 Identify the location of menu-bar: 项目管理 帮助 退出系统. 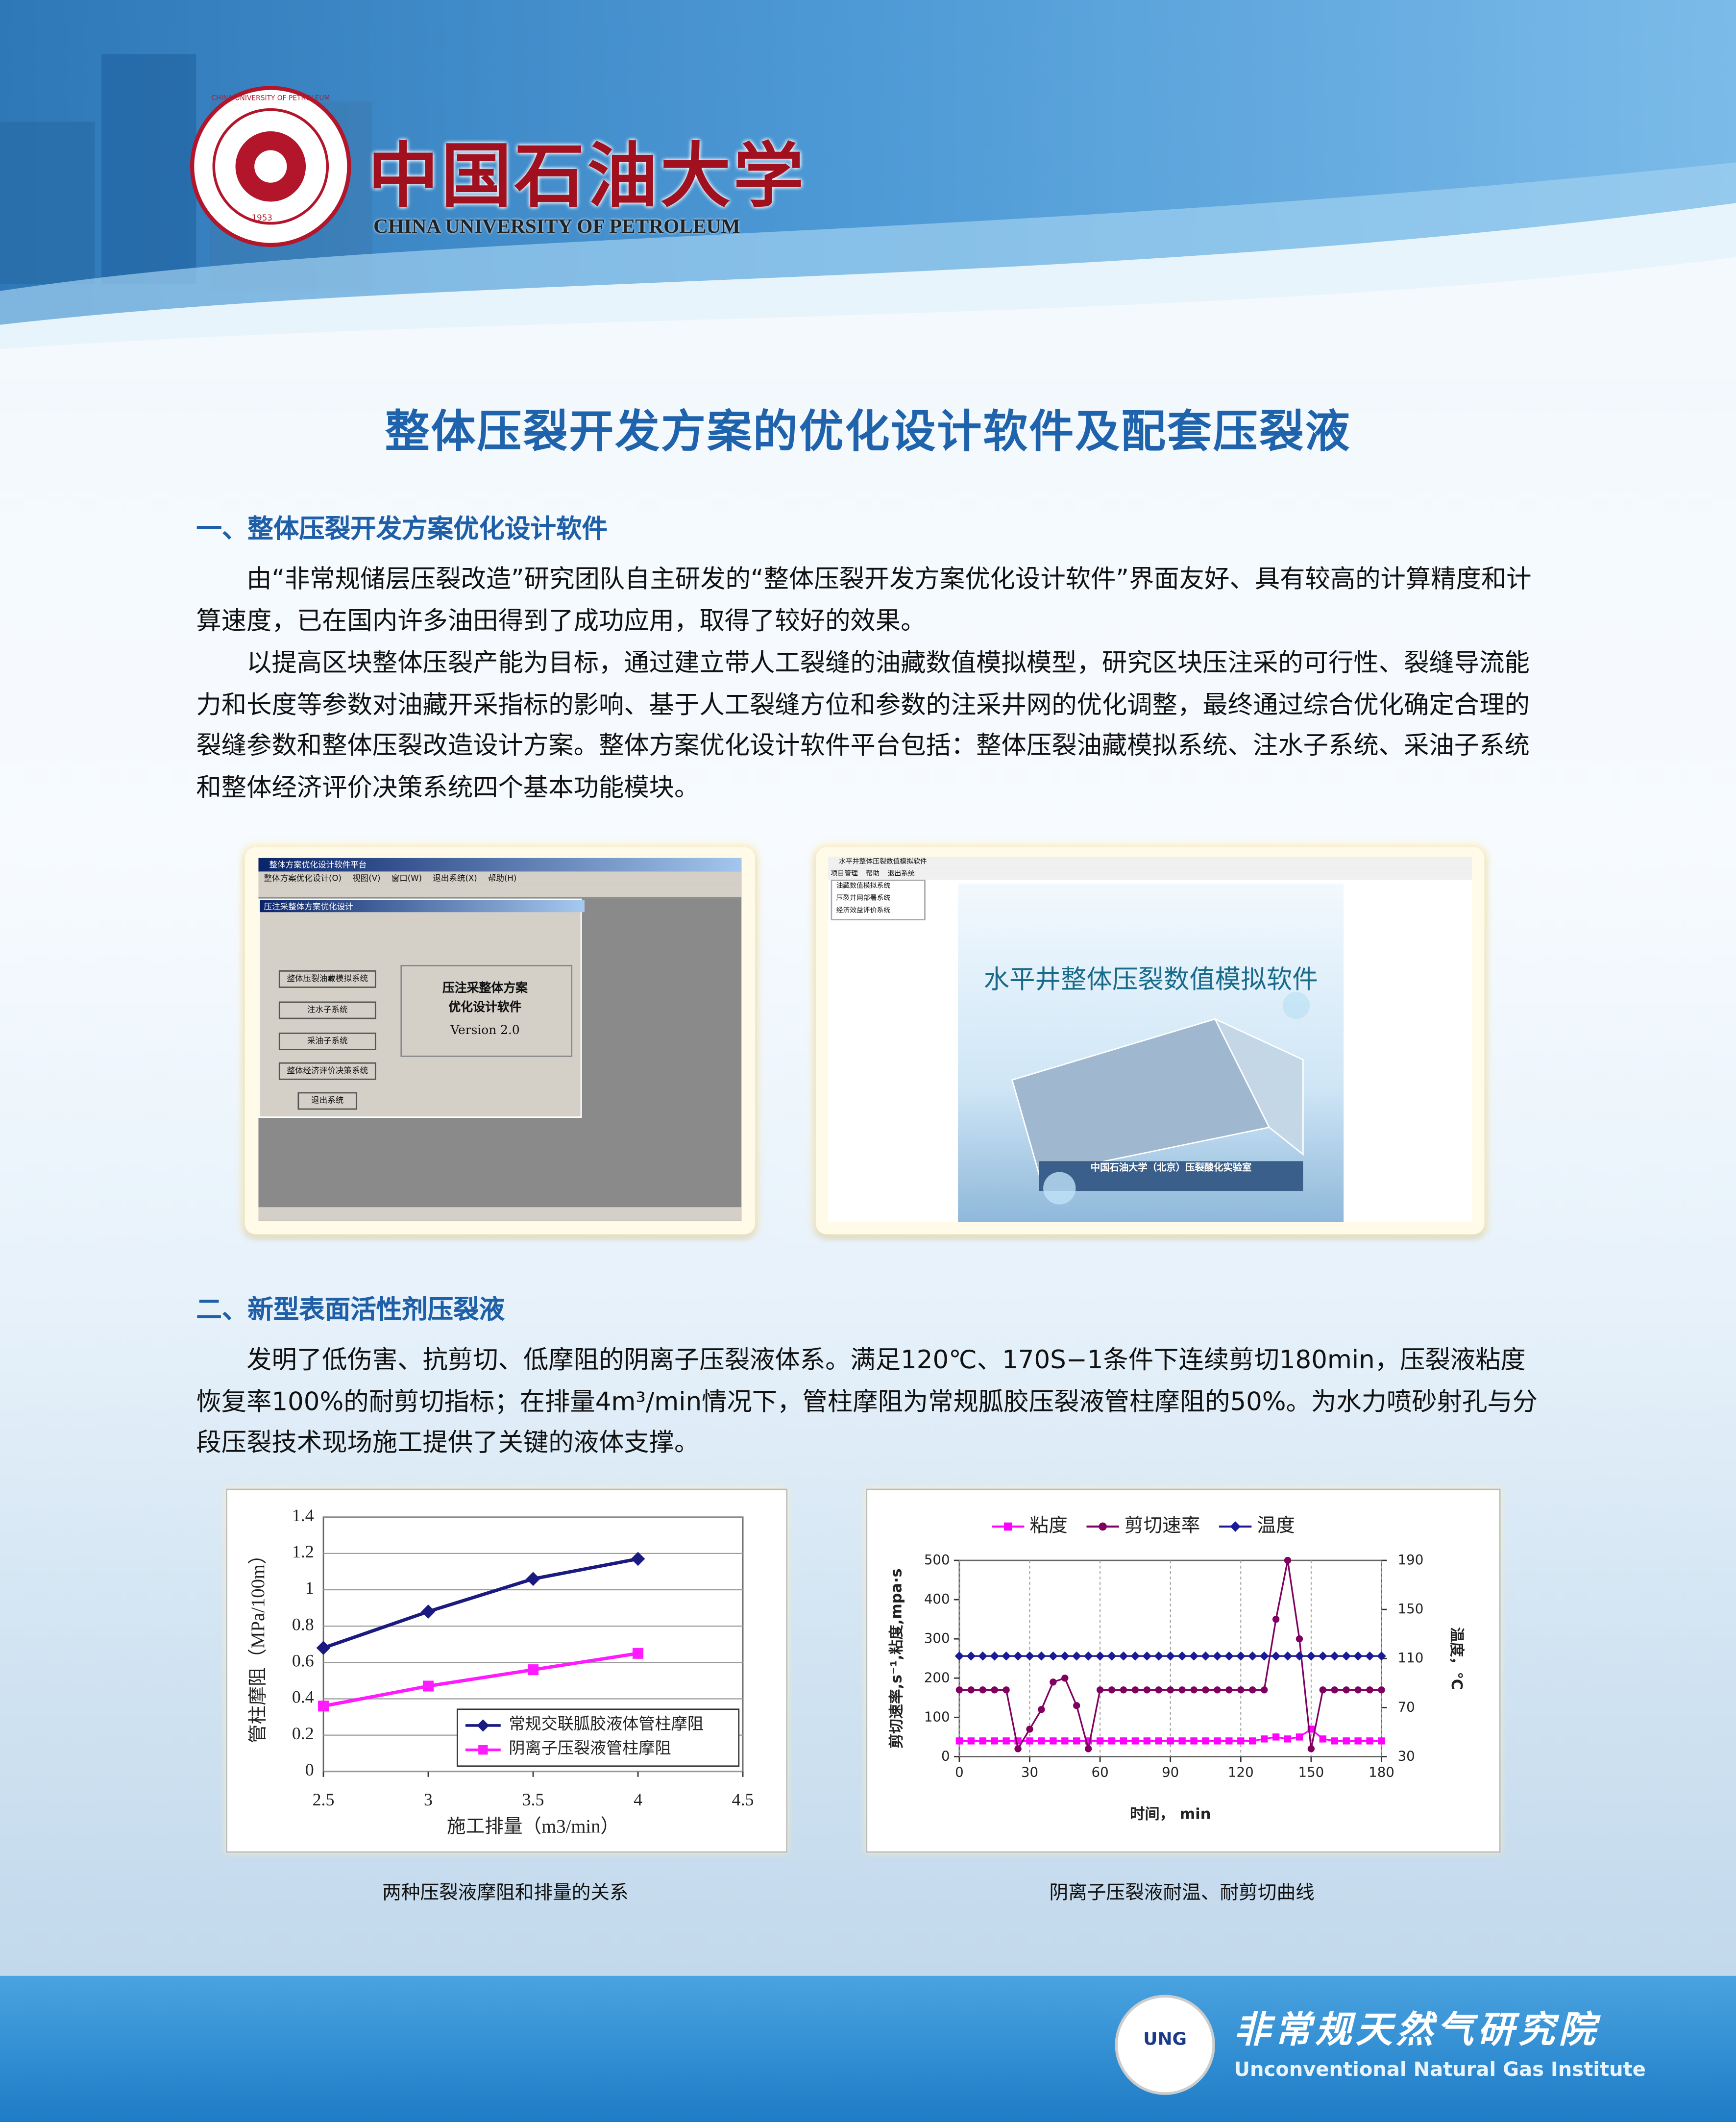
(1150, 874).